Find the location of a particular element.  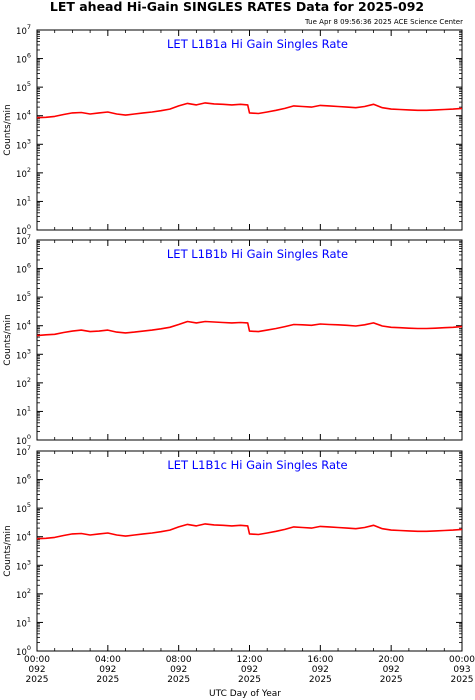

x-tick-label: 20:00 092 2025 is located at coordinates (391, 670).